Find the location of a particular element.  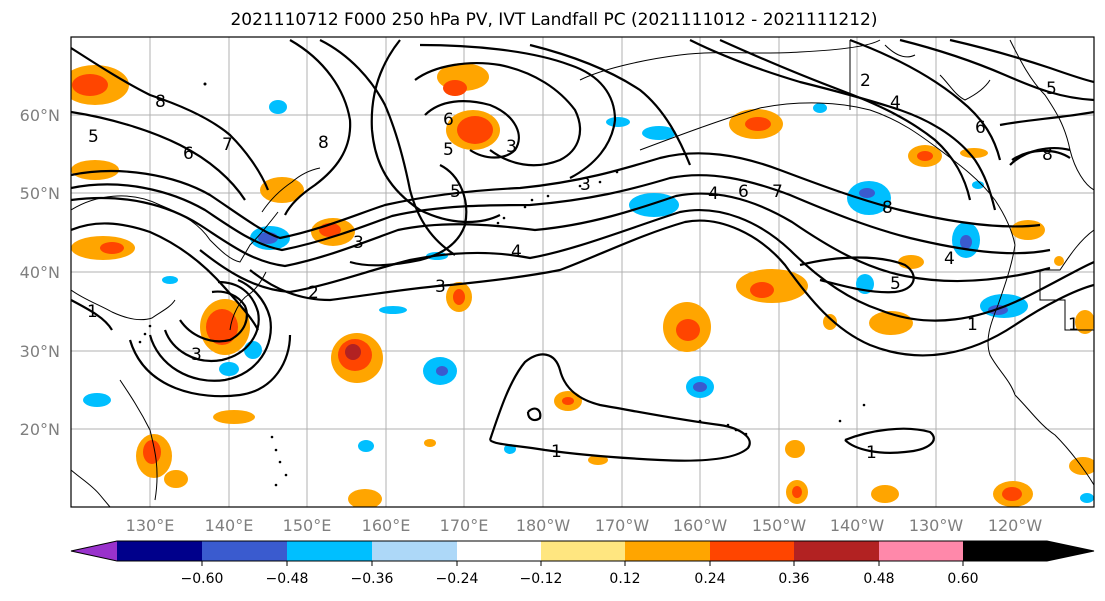

lon-label: 180°W is located at coordinates (543, 525).